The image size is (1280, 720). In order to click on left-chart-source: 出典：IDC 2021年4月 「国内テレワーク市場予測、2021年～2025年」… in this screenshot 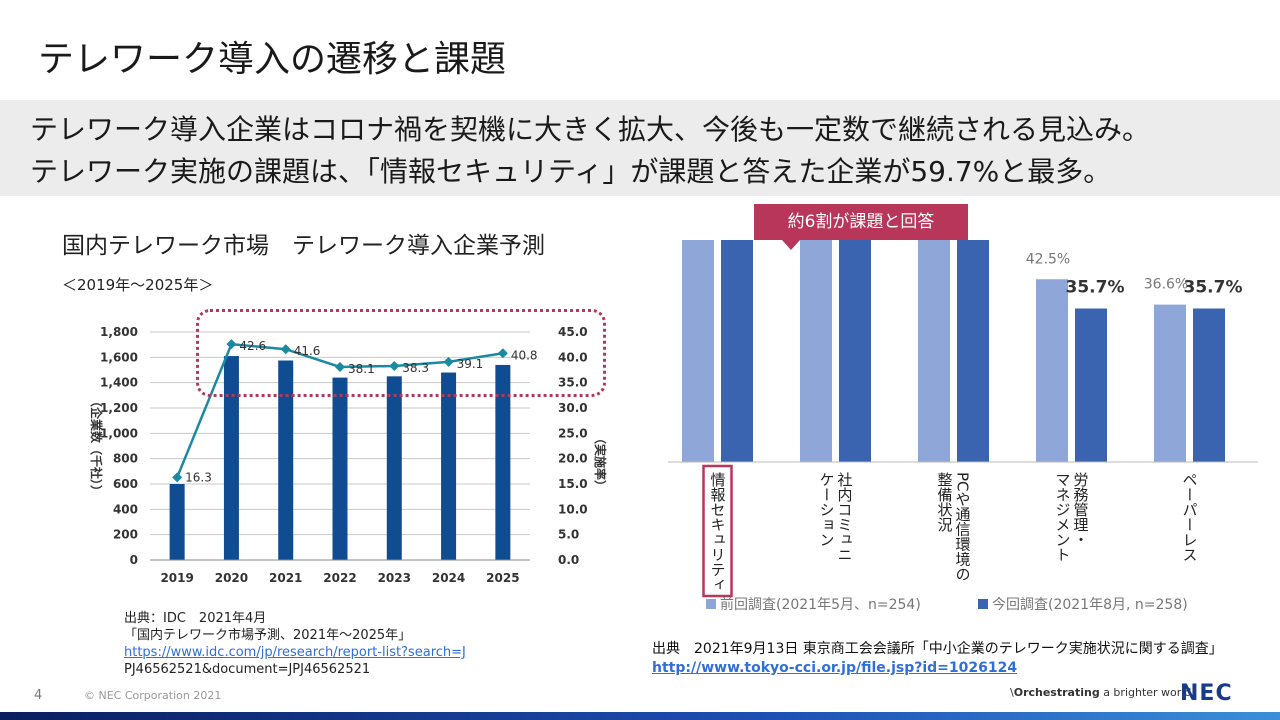, I will do `click(295, 644)`.